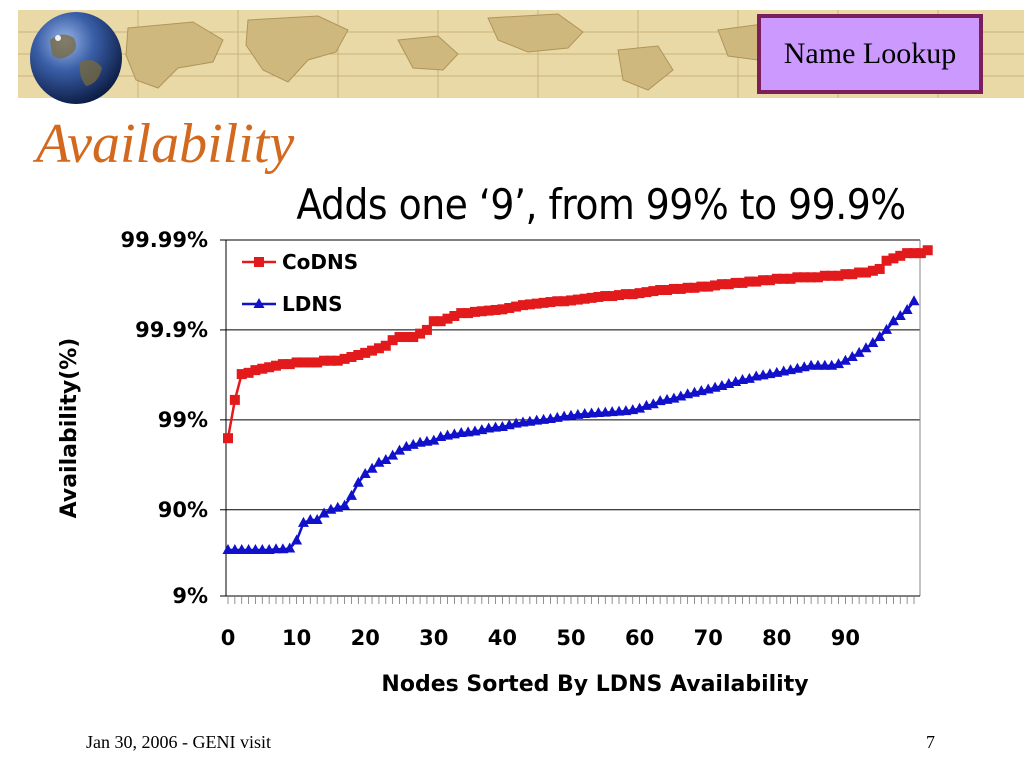 The height and width of the screenshot is (768, 1024). Describe the element at coordinates (165, 144) in the screenshot. I see `slide-title: Availability` at that location.